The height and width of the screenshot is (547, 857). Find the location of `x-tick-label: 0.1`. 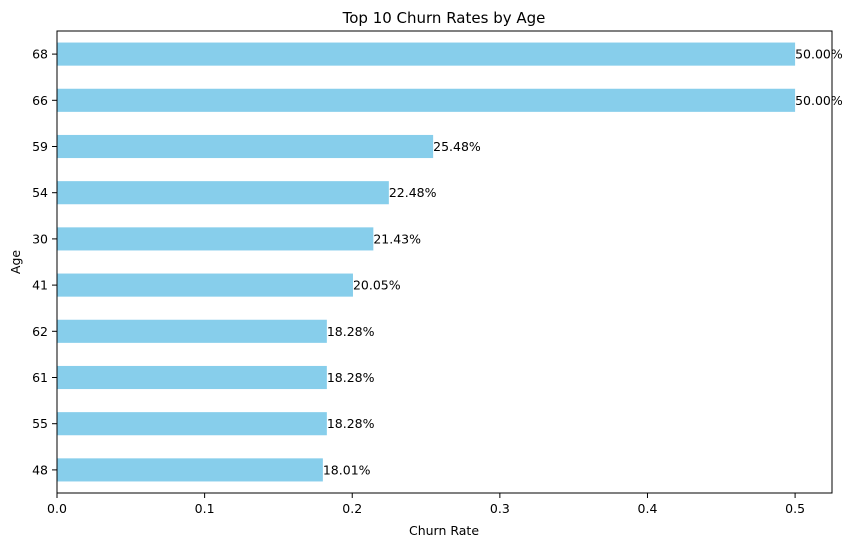

x-tick-label: 0.1 is located at coordinates (205, 508).